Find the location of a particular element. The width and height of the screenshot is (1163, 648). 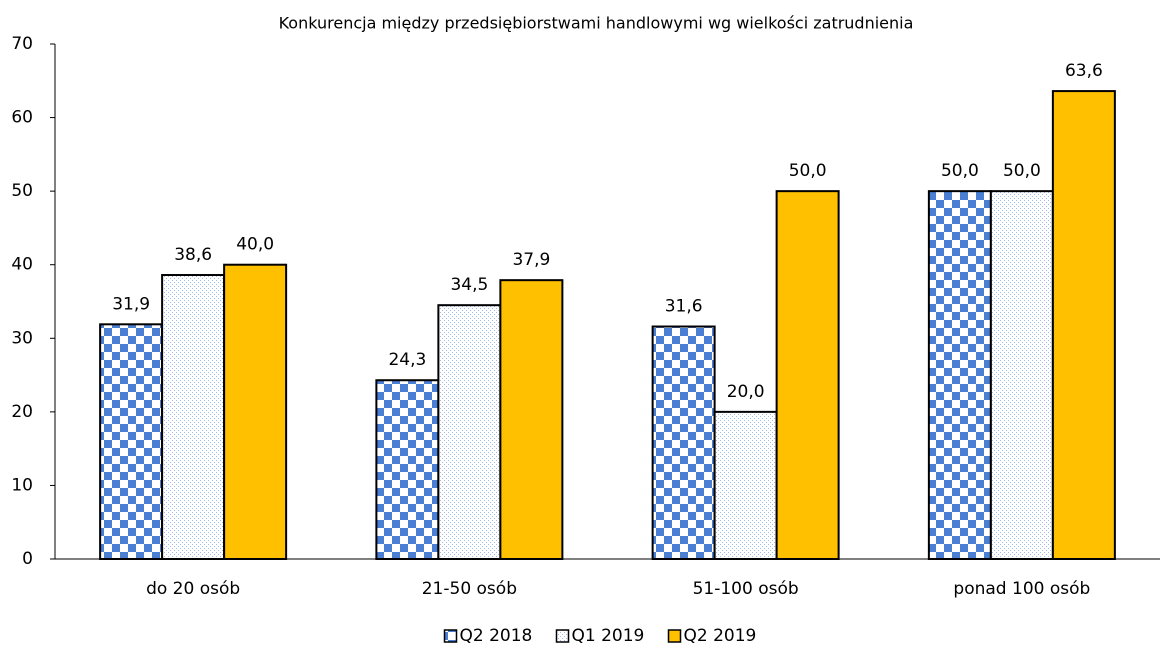

value-label: 40,0 is located at coordinates (255, 245).